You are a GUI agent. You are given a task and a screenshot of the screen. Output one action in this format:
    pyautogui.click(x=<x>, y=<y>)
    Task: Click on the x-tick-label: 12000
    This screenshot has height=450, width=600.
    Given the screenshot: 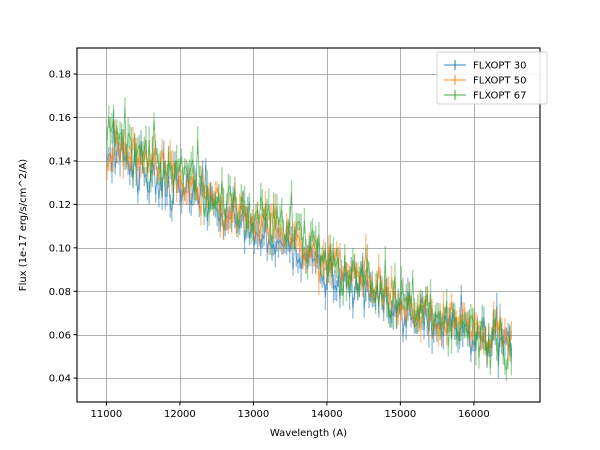 What is the action you would take?
    pyautogui.click(x=180, y=414)
    